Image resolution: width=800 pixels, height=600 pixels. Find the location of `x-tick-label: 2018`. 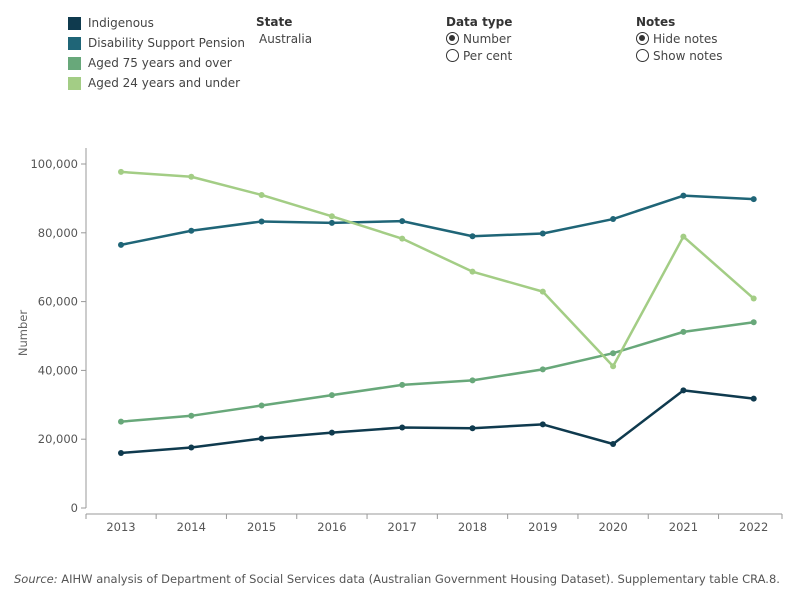

x-tick-label: 2018 is located at coordinates (472, 527).